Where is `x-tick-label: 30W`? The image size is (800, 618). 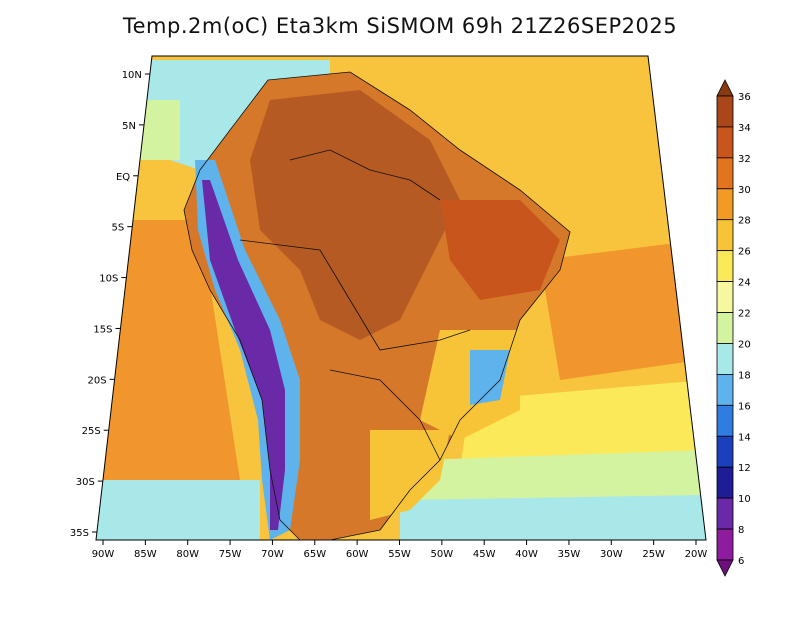
x-tick-label: 30W is located at coordinates (611, 554).